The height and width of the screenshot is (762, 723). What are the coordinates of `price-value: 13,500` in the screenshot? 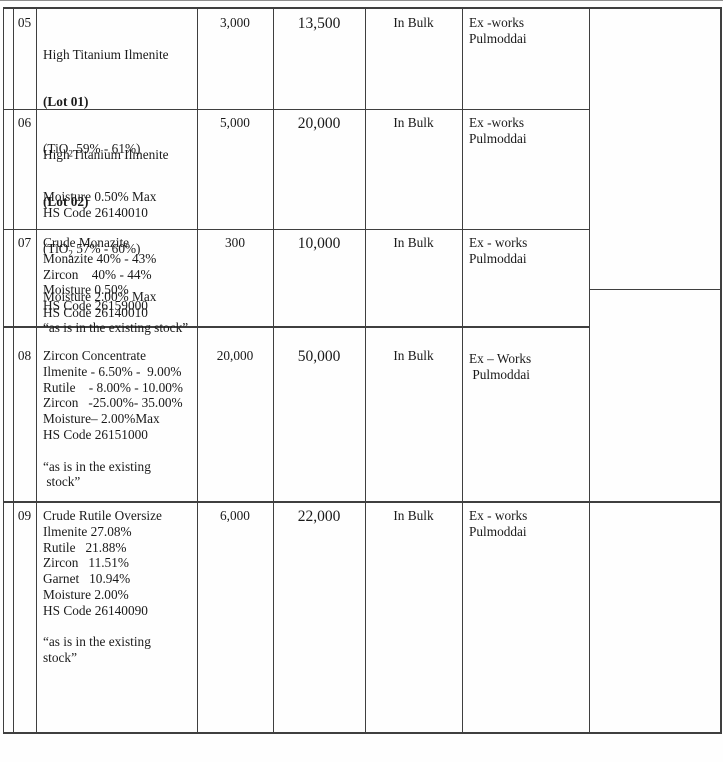 It's located at (319, 23).